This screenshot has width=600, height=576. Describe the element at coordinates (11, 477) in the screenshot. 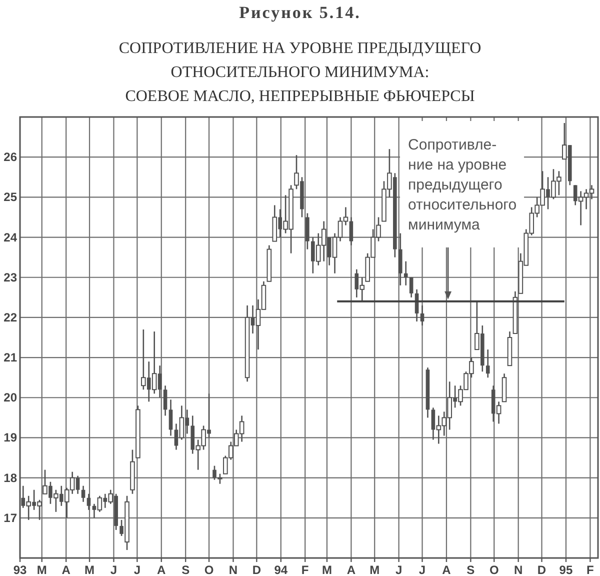

I see `y-tick-label: 18` at that location.